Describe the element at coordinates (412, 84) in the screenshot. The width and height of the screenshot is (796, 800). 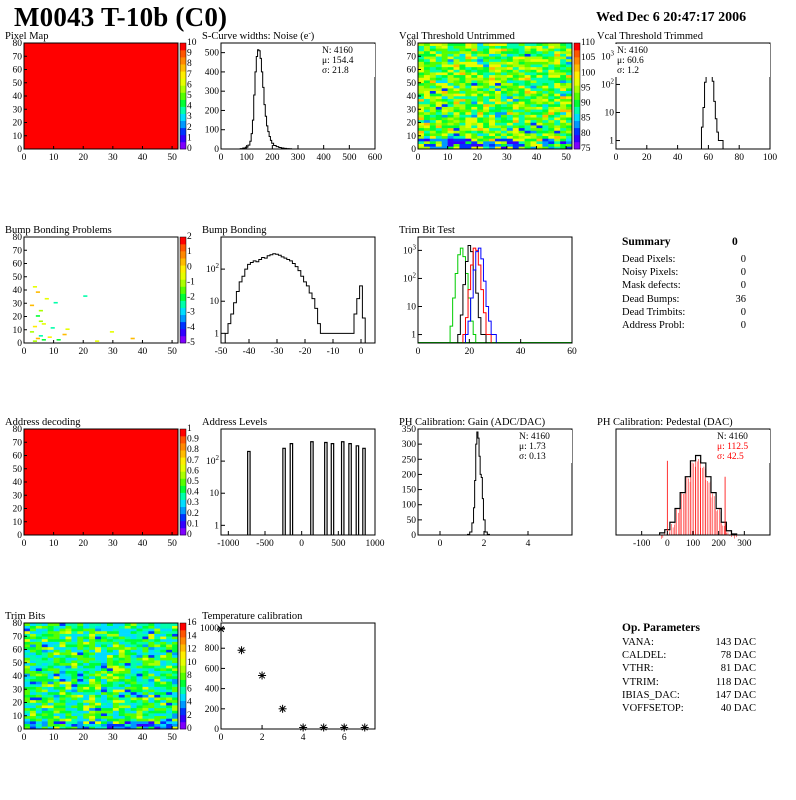
I see `y-tick-label: 50` at that location.